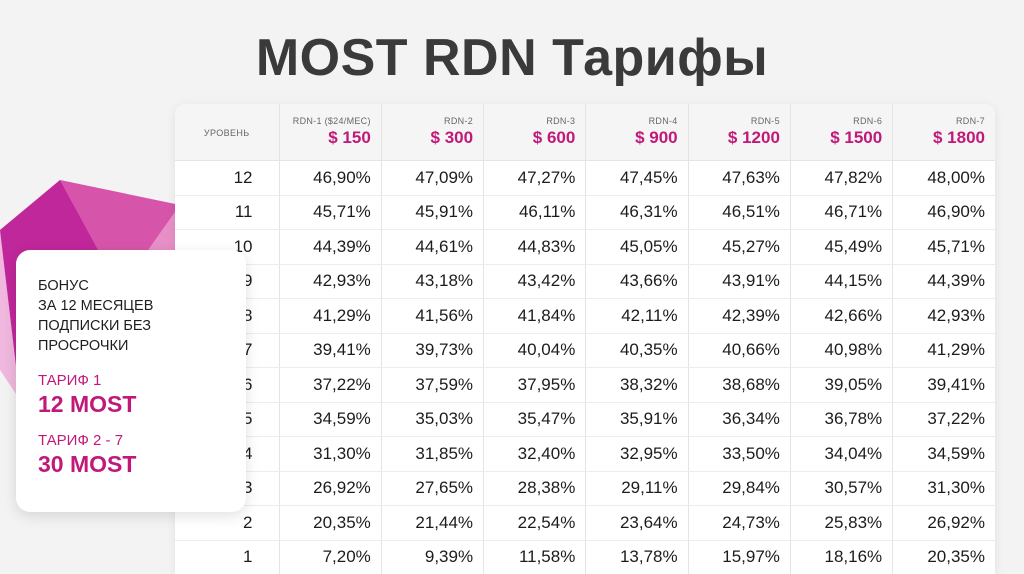  I want to click on rate-cell: 38,32%, so click(637, 385).